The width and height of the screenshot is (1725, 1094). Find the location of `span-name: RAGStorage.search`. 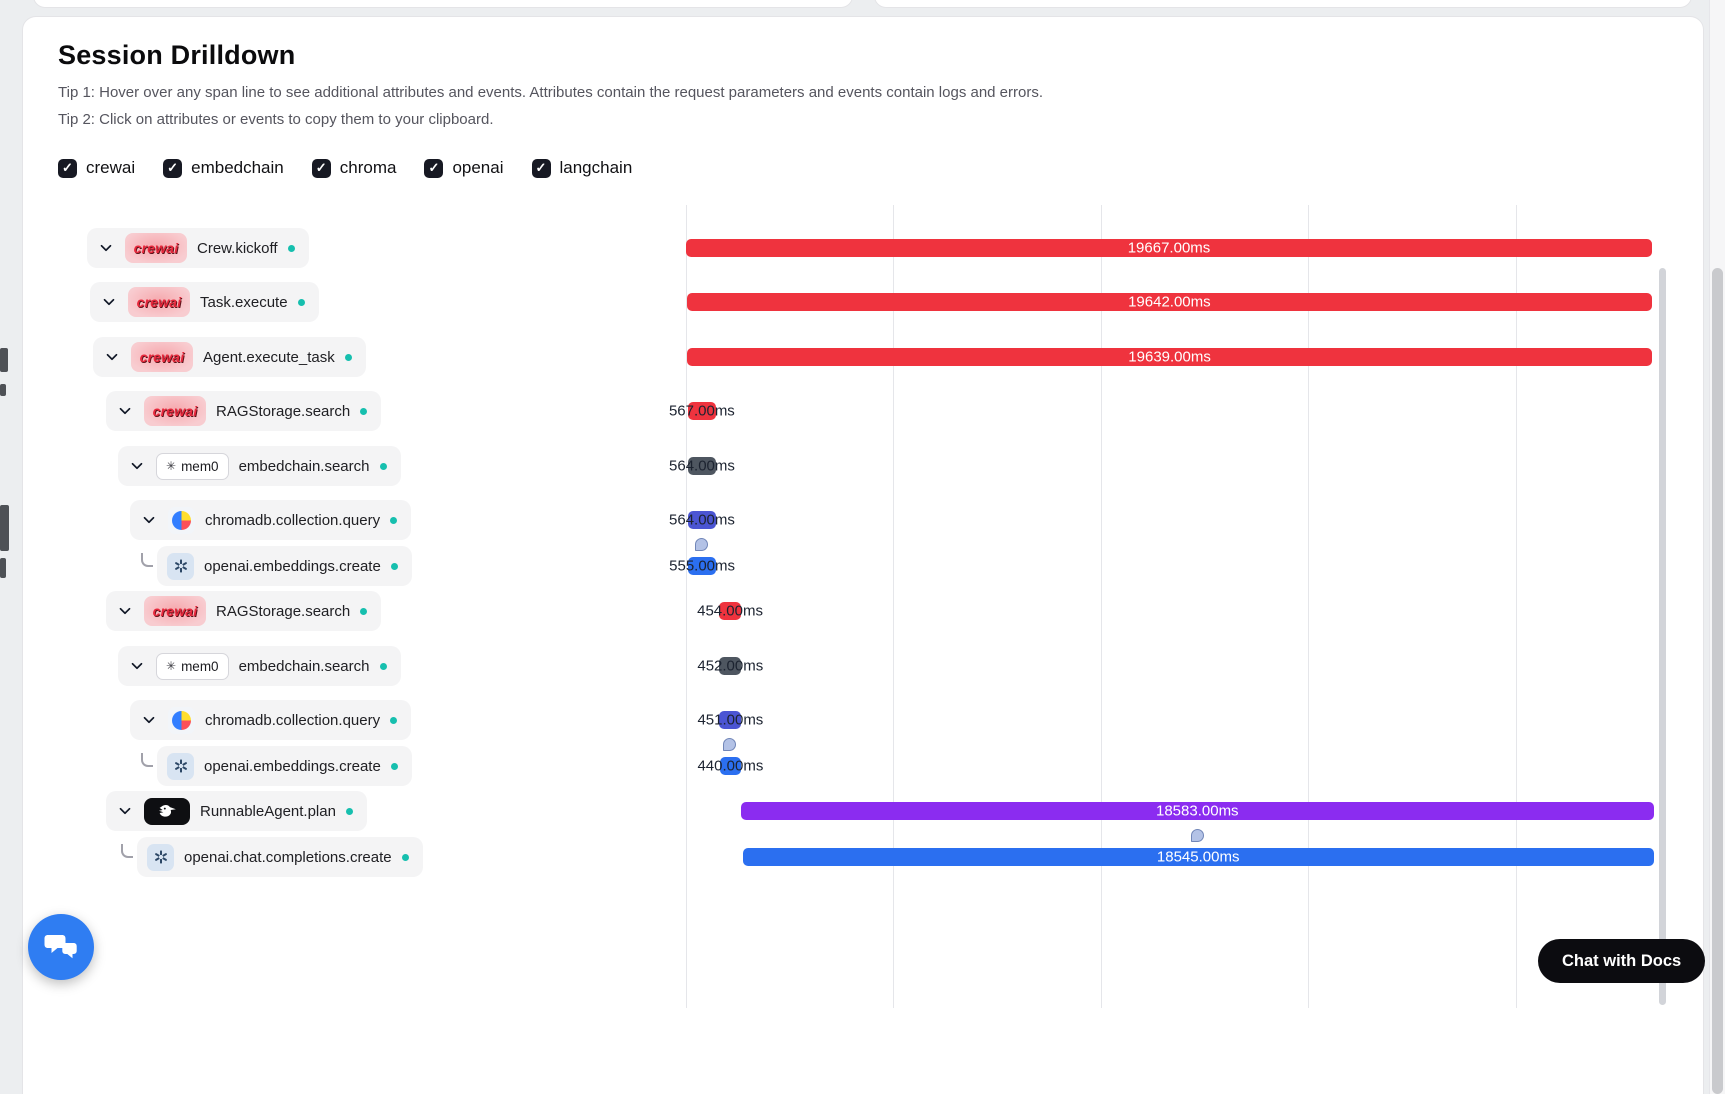

span-name: RAGStorage.search is located at coordinates (283, 611).